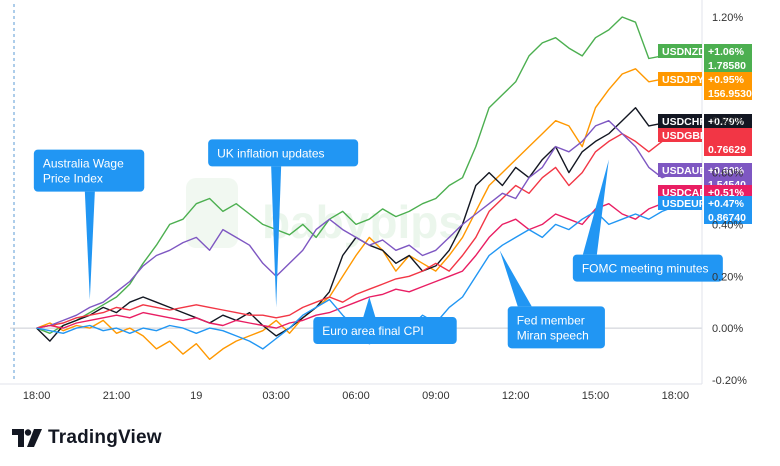 This screenshot has width=780, height=466. I want to click on price-value: 0.76629, so click(727, 150).